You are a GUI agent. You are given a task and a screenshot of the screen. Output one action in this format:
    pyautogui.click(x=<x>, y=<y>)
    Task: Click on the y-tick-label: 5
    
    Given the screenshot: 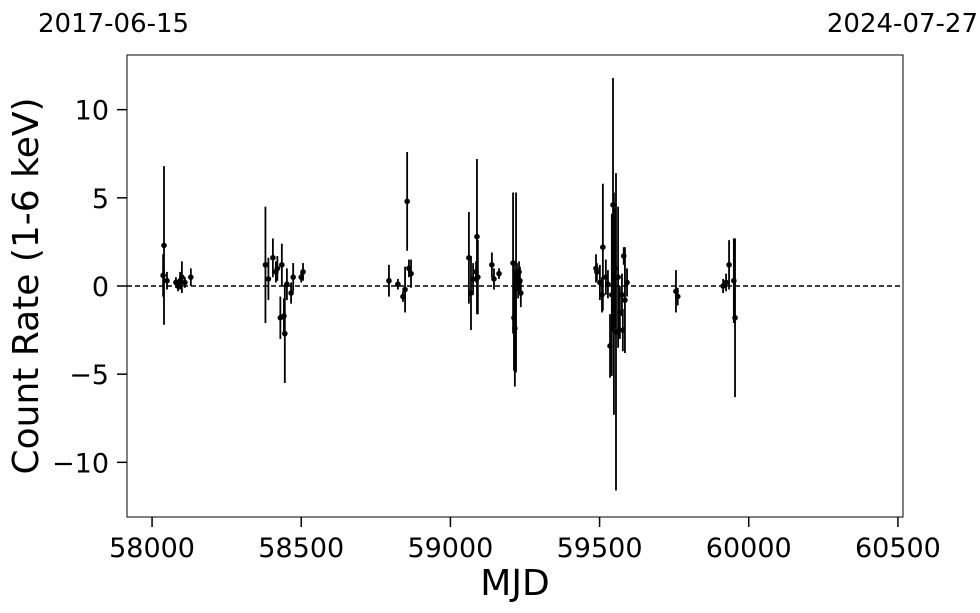 What is the action you would take?
    pyautogui.click(x=100, y=199)
    